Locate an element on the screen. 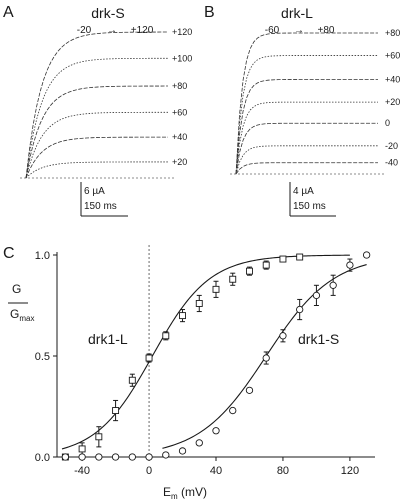  series-label-drk1-s: drk1-S is located at coordinates (318, 339).